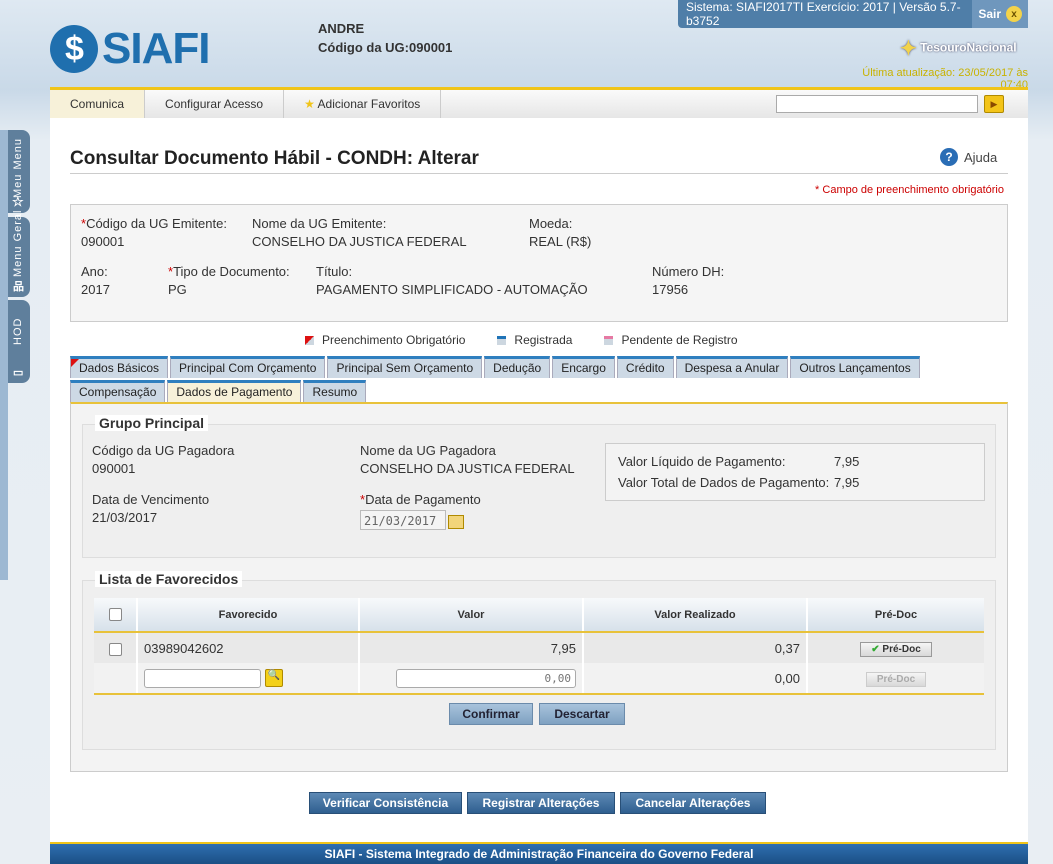  I want to click on tesouro-logo: ✦ TesouroNacional, so click(958, 48).